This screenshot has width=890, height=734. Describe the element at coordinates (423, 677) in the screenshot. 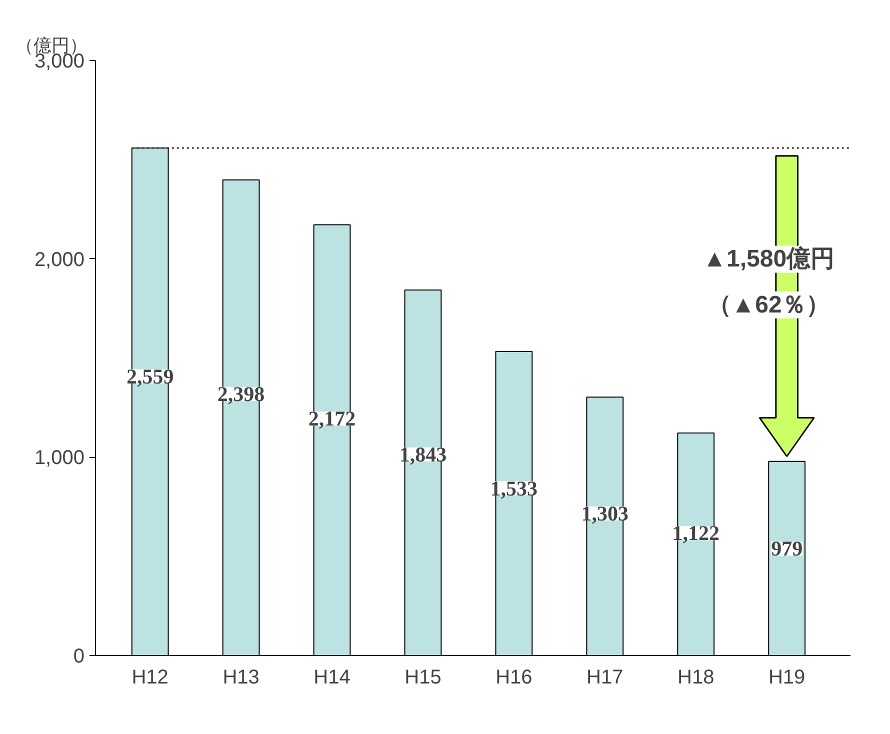

I see `x-tick-label: H15` at that location.